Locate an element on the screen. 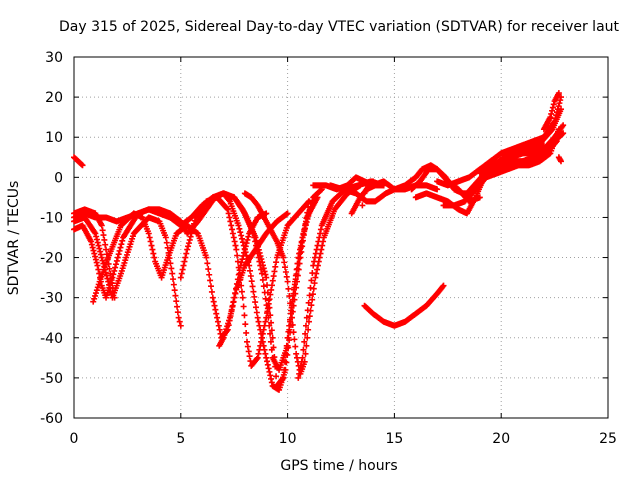  series-trace-w is located at coordinates (551, 111).